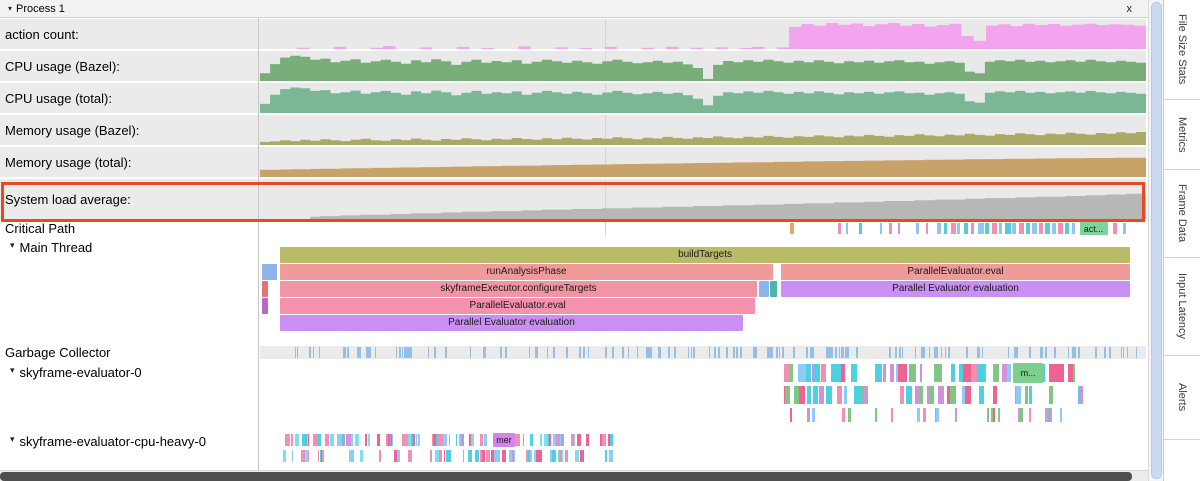 This screenshot has height=481, width=1200. Describe the element at coordinates (1182, 307) in the screenshot. I see `tab-input-latency: Input Latency` at that location.